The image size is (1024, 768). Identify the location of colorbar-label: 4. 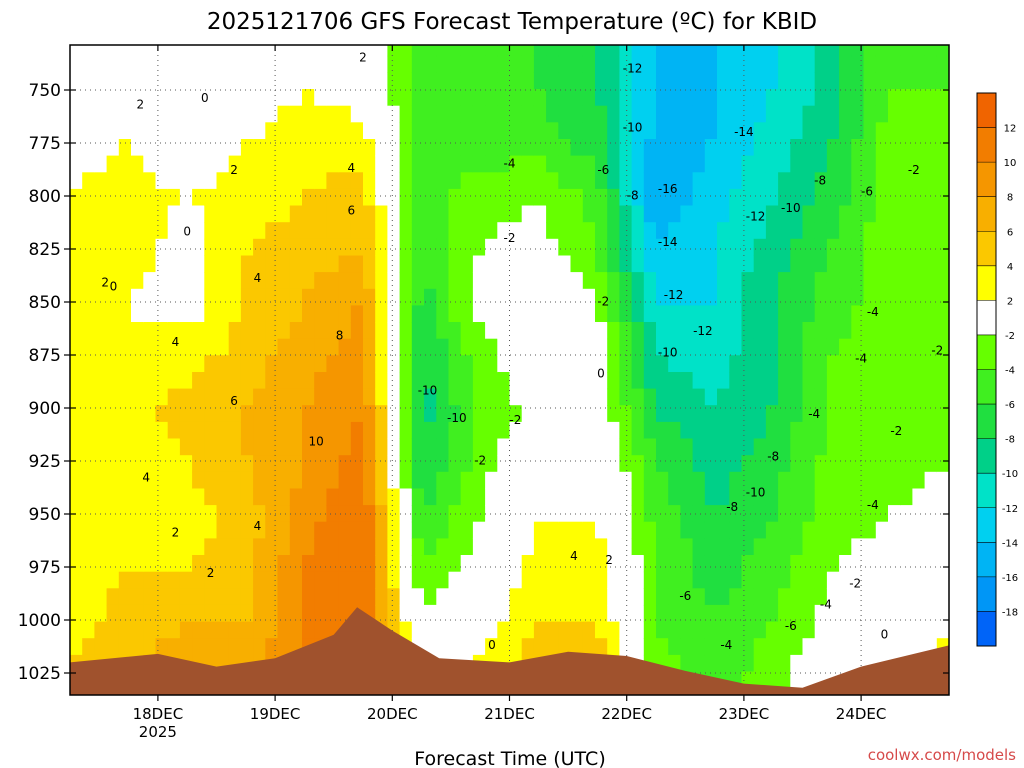
(1010, 267).